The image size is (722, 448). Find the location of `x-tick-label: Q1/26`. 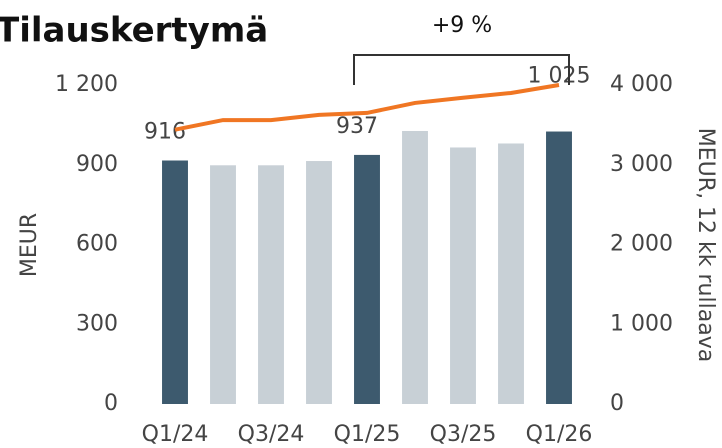

x-tick-label: Q1/26 is located at coordinates (559, 434).